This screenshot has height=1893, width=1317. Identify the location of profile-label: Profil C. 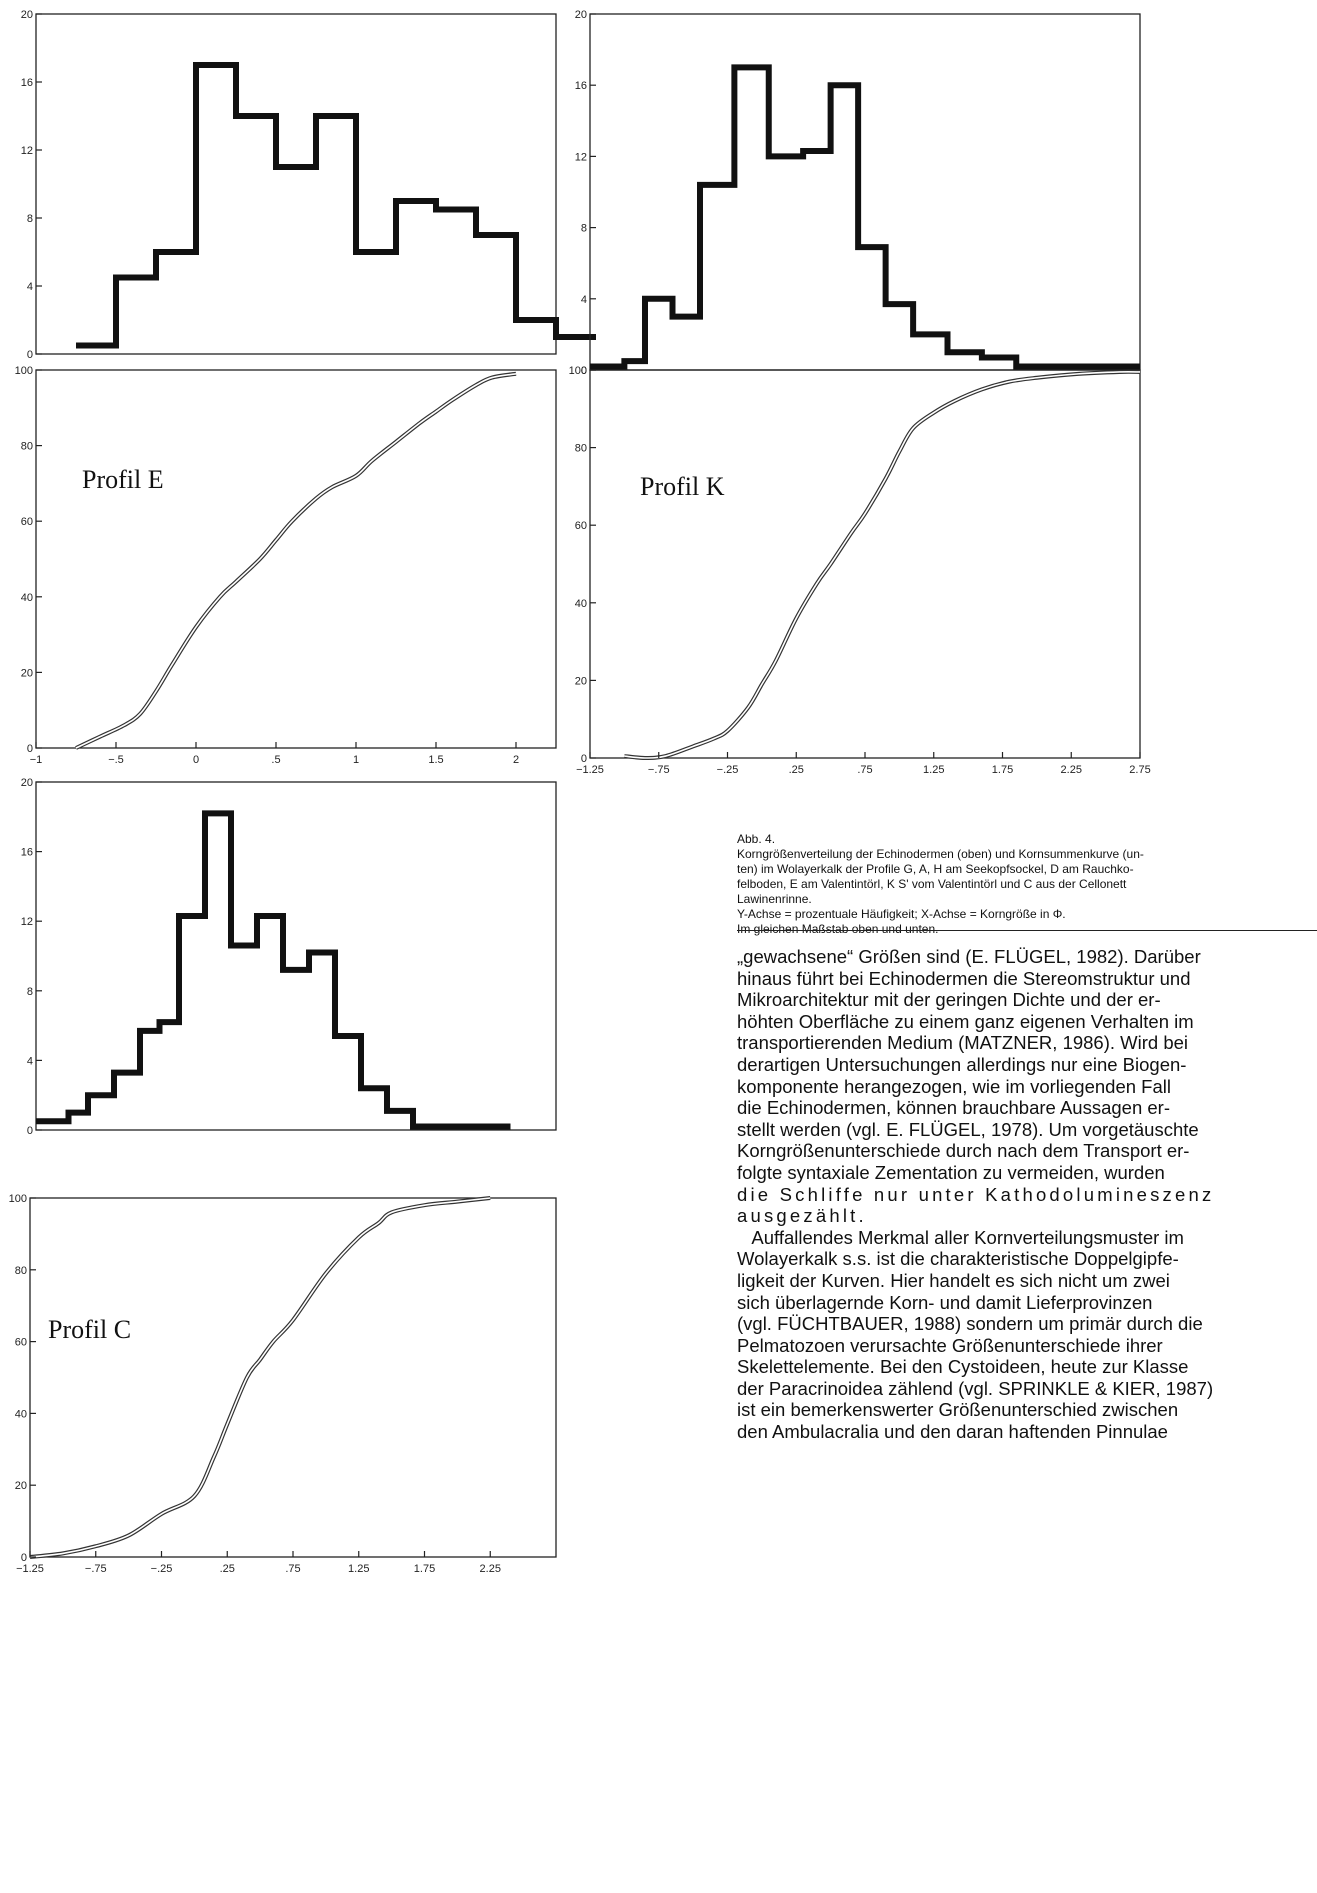
(89, 1329).